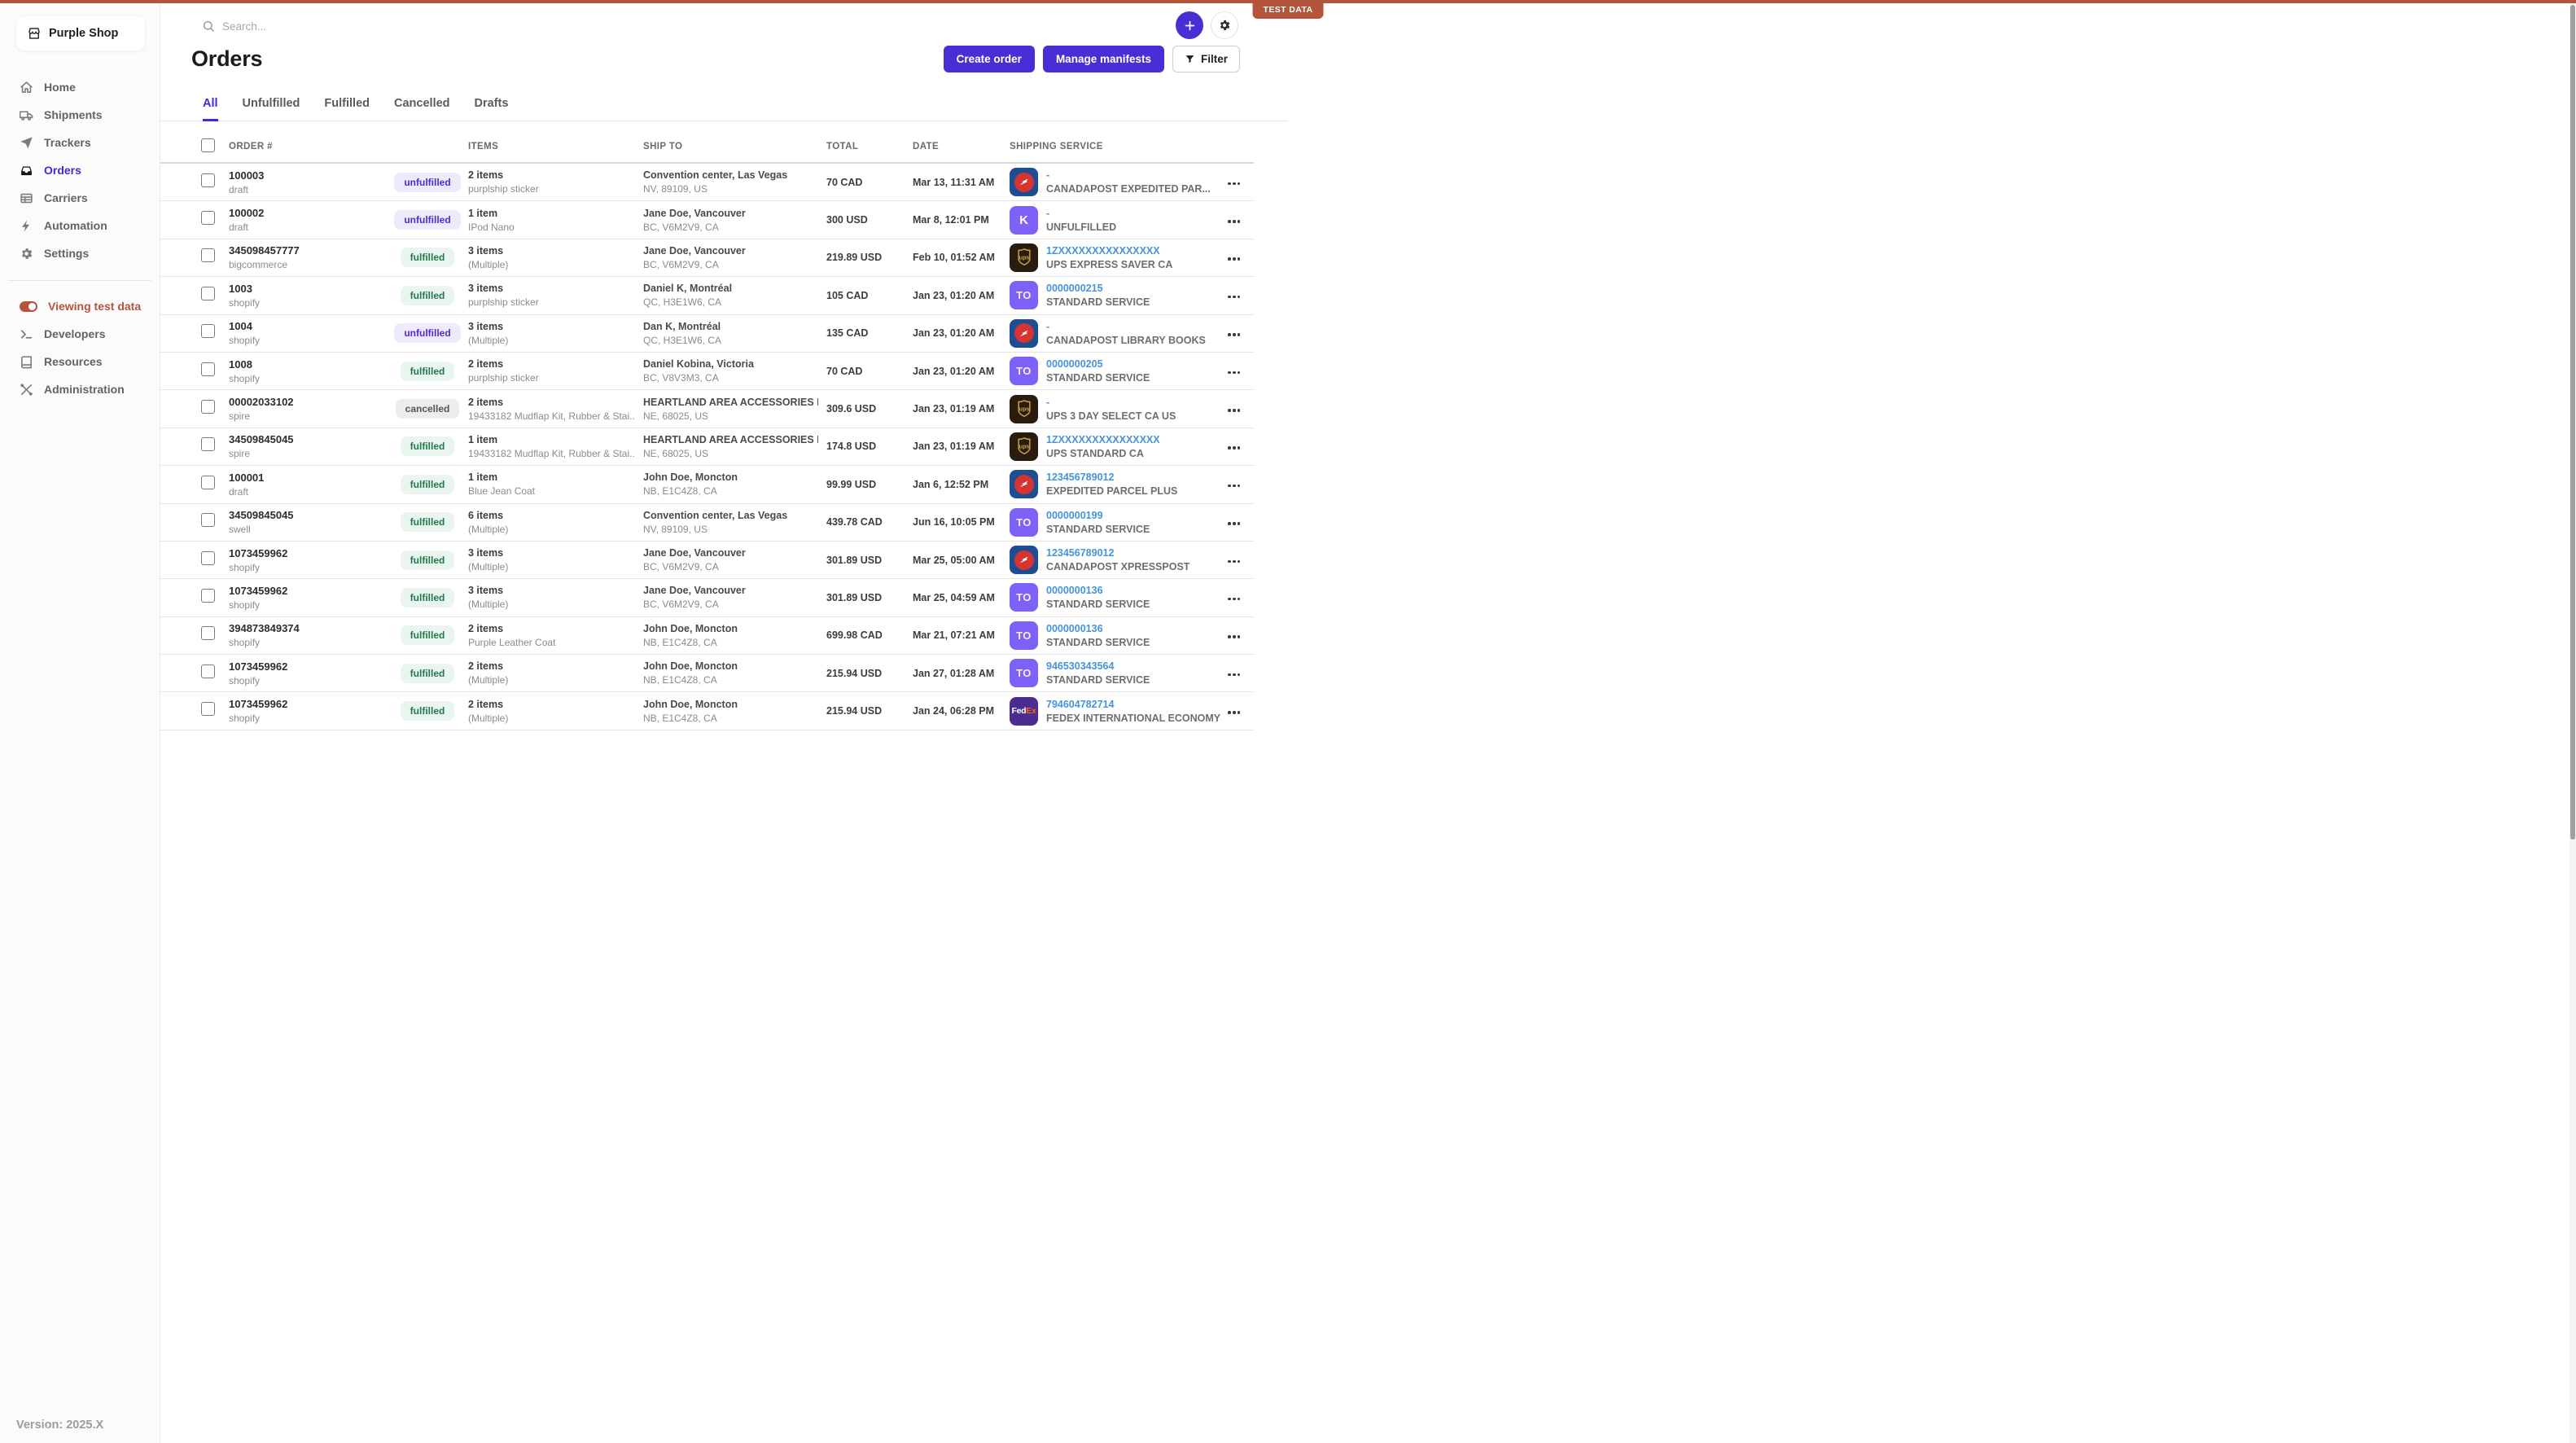  Describe the element at coordinates (80, 389) in the screenshot. I see `sidebar-item-administration: Administration` at that location.